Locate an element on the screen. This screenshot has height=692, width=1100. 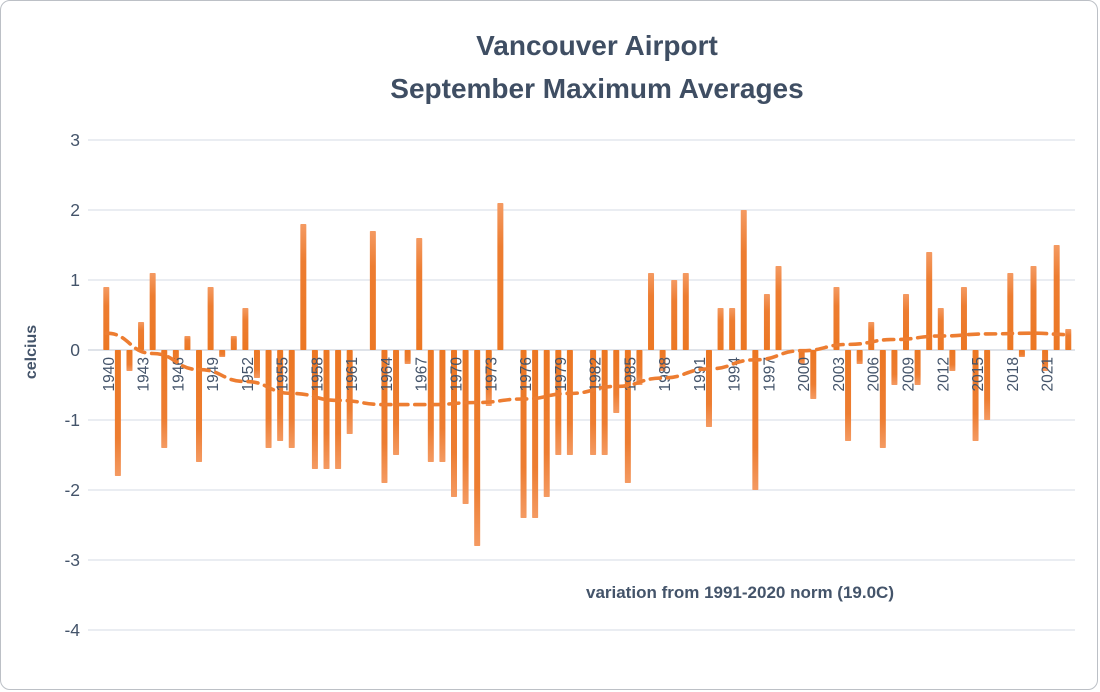
bar-1974 is located at coordinates (500, 276).